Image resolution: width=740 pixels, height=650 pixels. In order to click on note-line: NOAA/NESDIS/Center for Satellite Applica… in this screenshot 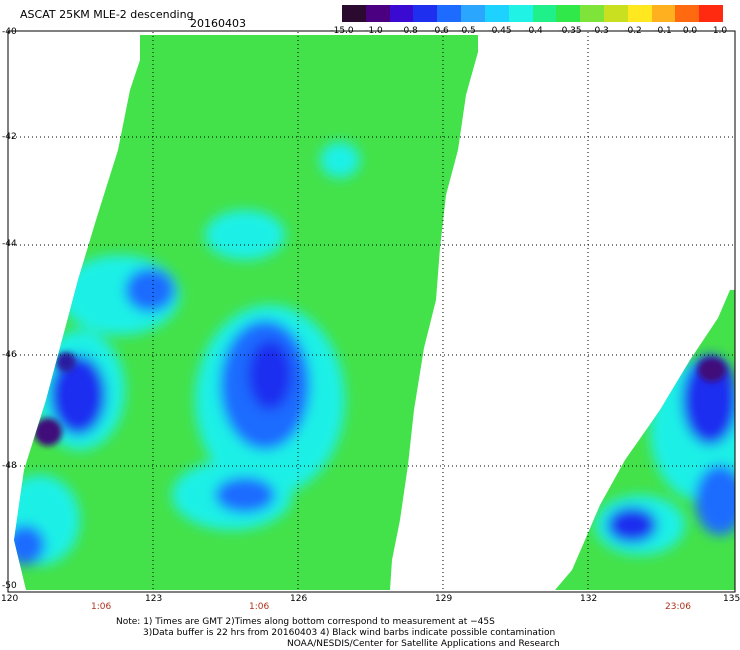, I will do `click(423, 644)`.